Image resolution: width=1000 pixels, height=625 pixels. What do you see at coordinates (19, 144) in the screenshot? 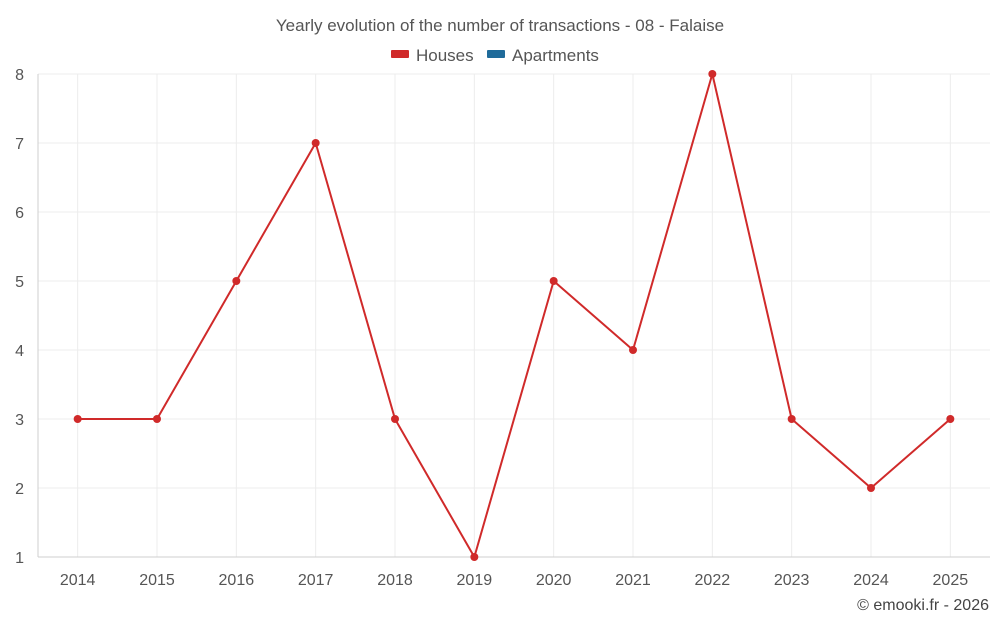
I see `y-tick-label: 7` at bounding box center [19, 144].